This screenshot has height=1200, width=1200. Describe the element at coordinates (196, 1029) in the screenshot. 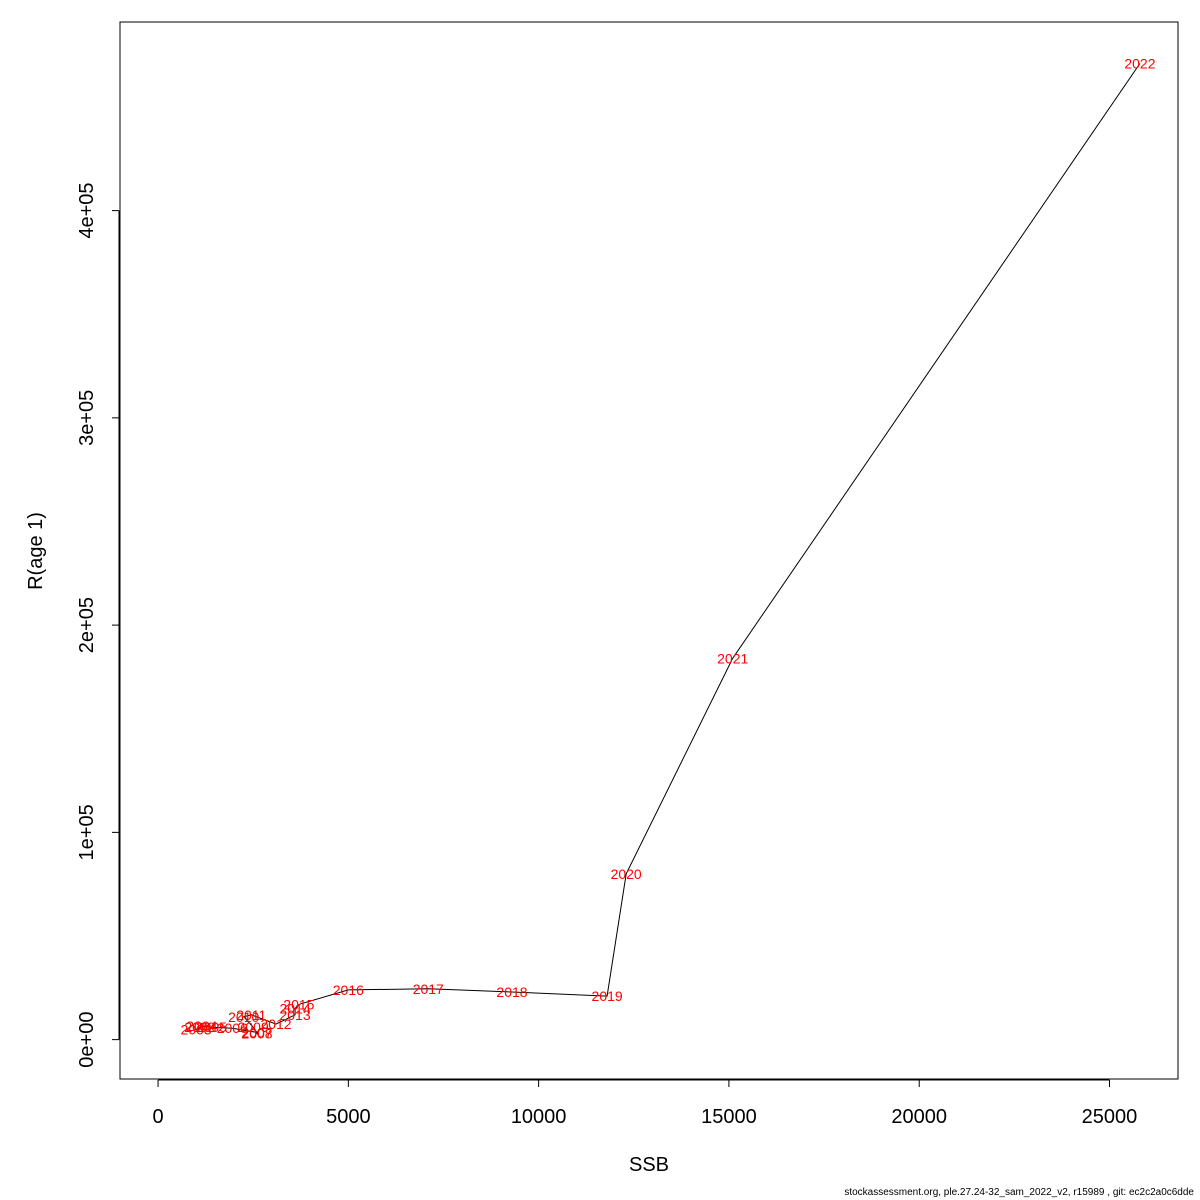

I see `year-label-2003: 2003` at that location.